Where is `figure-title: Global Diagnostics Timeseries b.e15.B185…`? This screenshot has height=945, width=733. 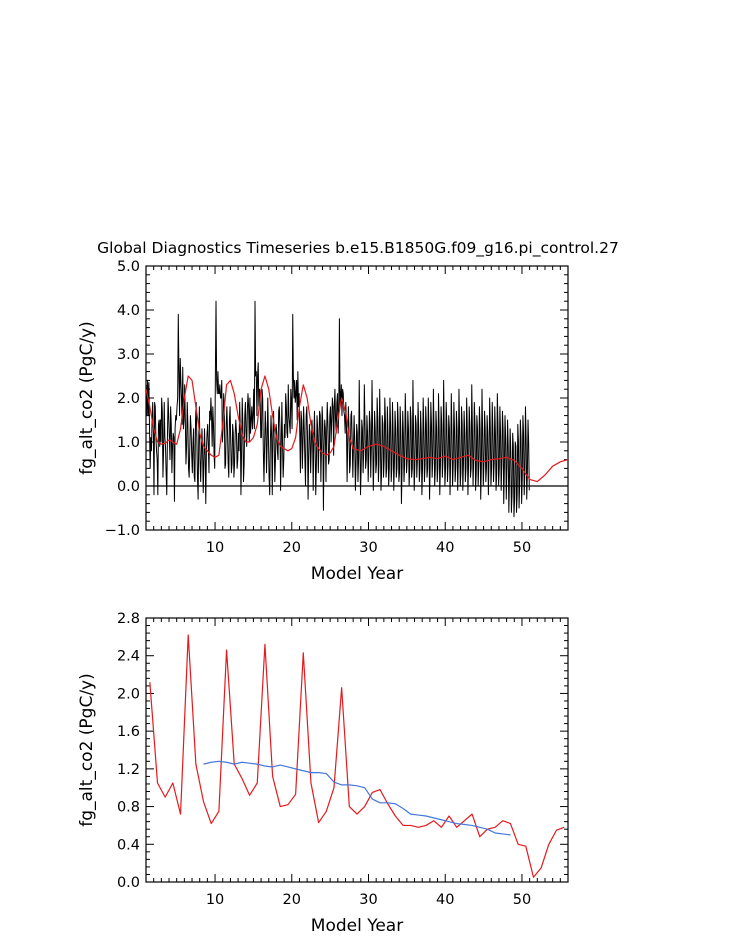 figure-title: Global Diagnostics Timeseries b.e15.B185… is located at coordinates (358, 248).